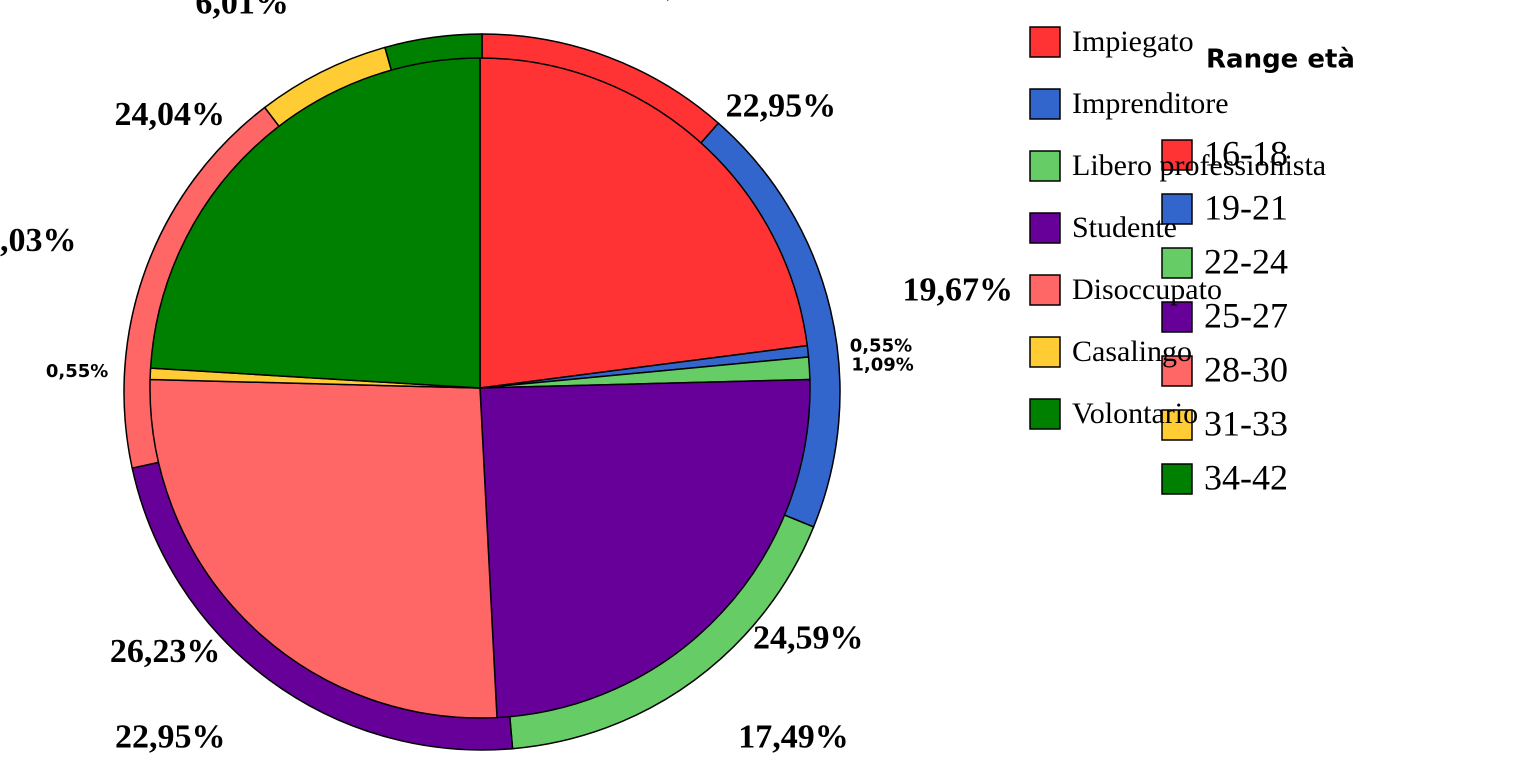  What do you see at coordinates (1132, 351) in the screenshot?
I see `legend-label: Casalingo` at bounding box center [1132, 351].